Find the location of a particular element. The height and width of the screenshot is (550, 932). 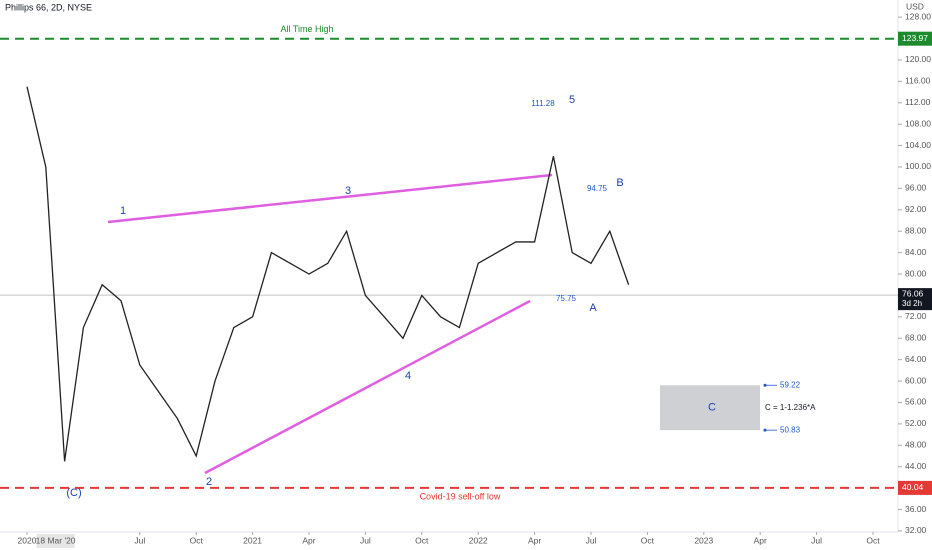

target-price: 59.22 is located at coordinates (790, 384).